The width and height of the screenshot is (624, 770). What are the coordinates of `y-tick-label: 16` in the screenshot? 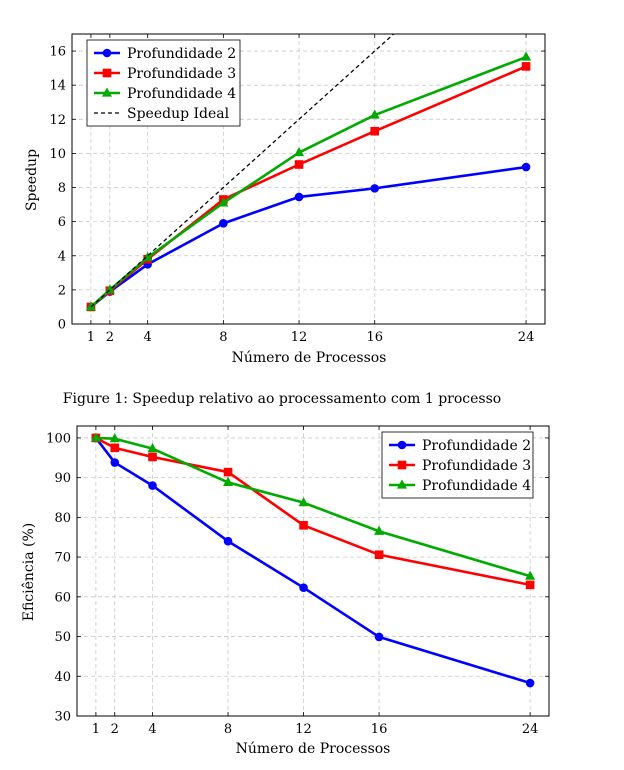 It's located at (57, 52).